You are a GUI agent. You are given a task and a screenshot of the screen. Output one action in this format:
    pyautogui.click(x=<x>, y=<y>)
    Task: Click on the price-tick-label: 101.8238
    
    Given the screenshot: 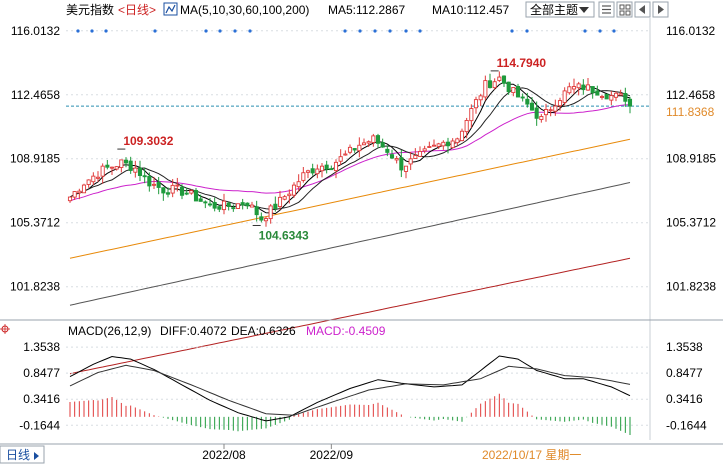 What is the action you would take?
    pyautogui.click(x=691, y=287)
    